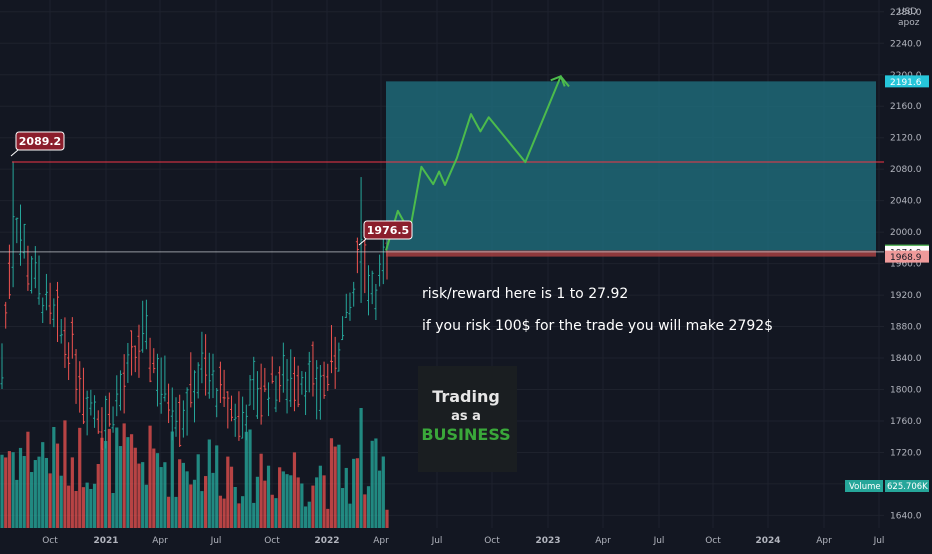  What do you see at coordinates (906, 391) in the screenshot?
I see `price-tick-label: 1800.0` at bounding box center [906, 391].